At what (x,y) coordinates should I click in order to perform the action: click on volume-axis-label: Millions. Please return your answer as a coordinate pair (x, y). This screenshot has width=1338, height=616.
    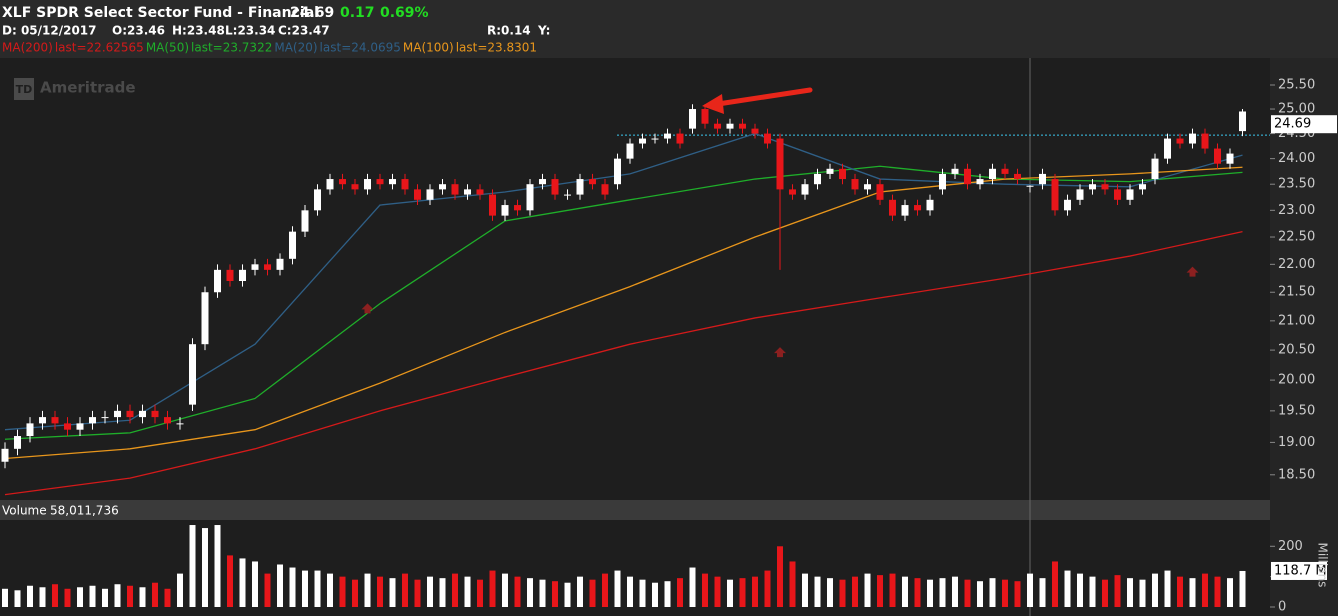
    Looking at the image, I should click on (1323, 565).